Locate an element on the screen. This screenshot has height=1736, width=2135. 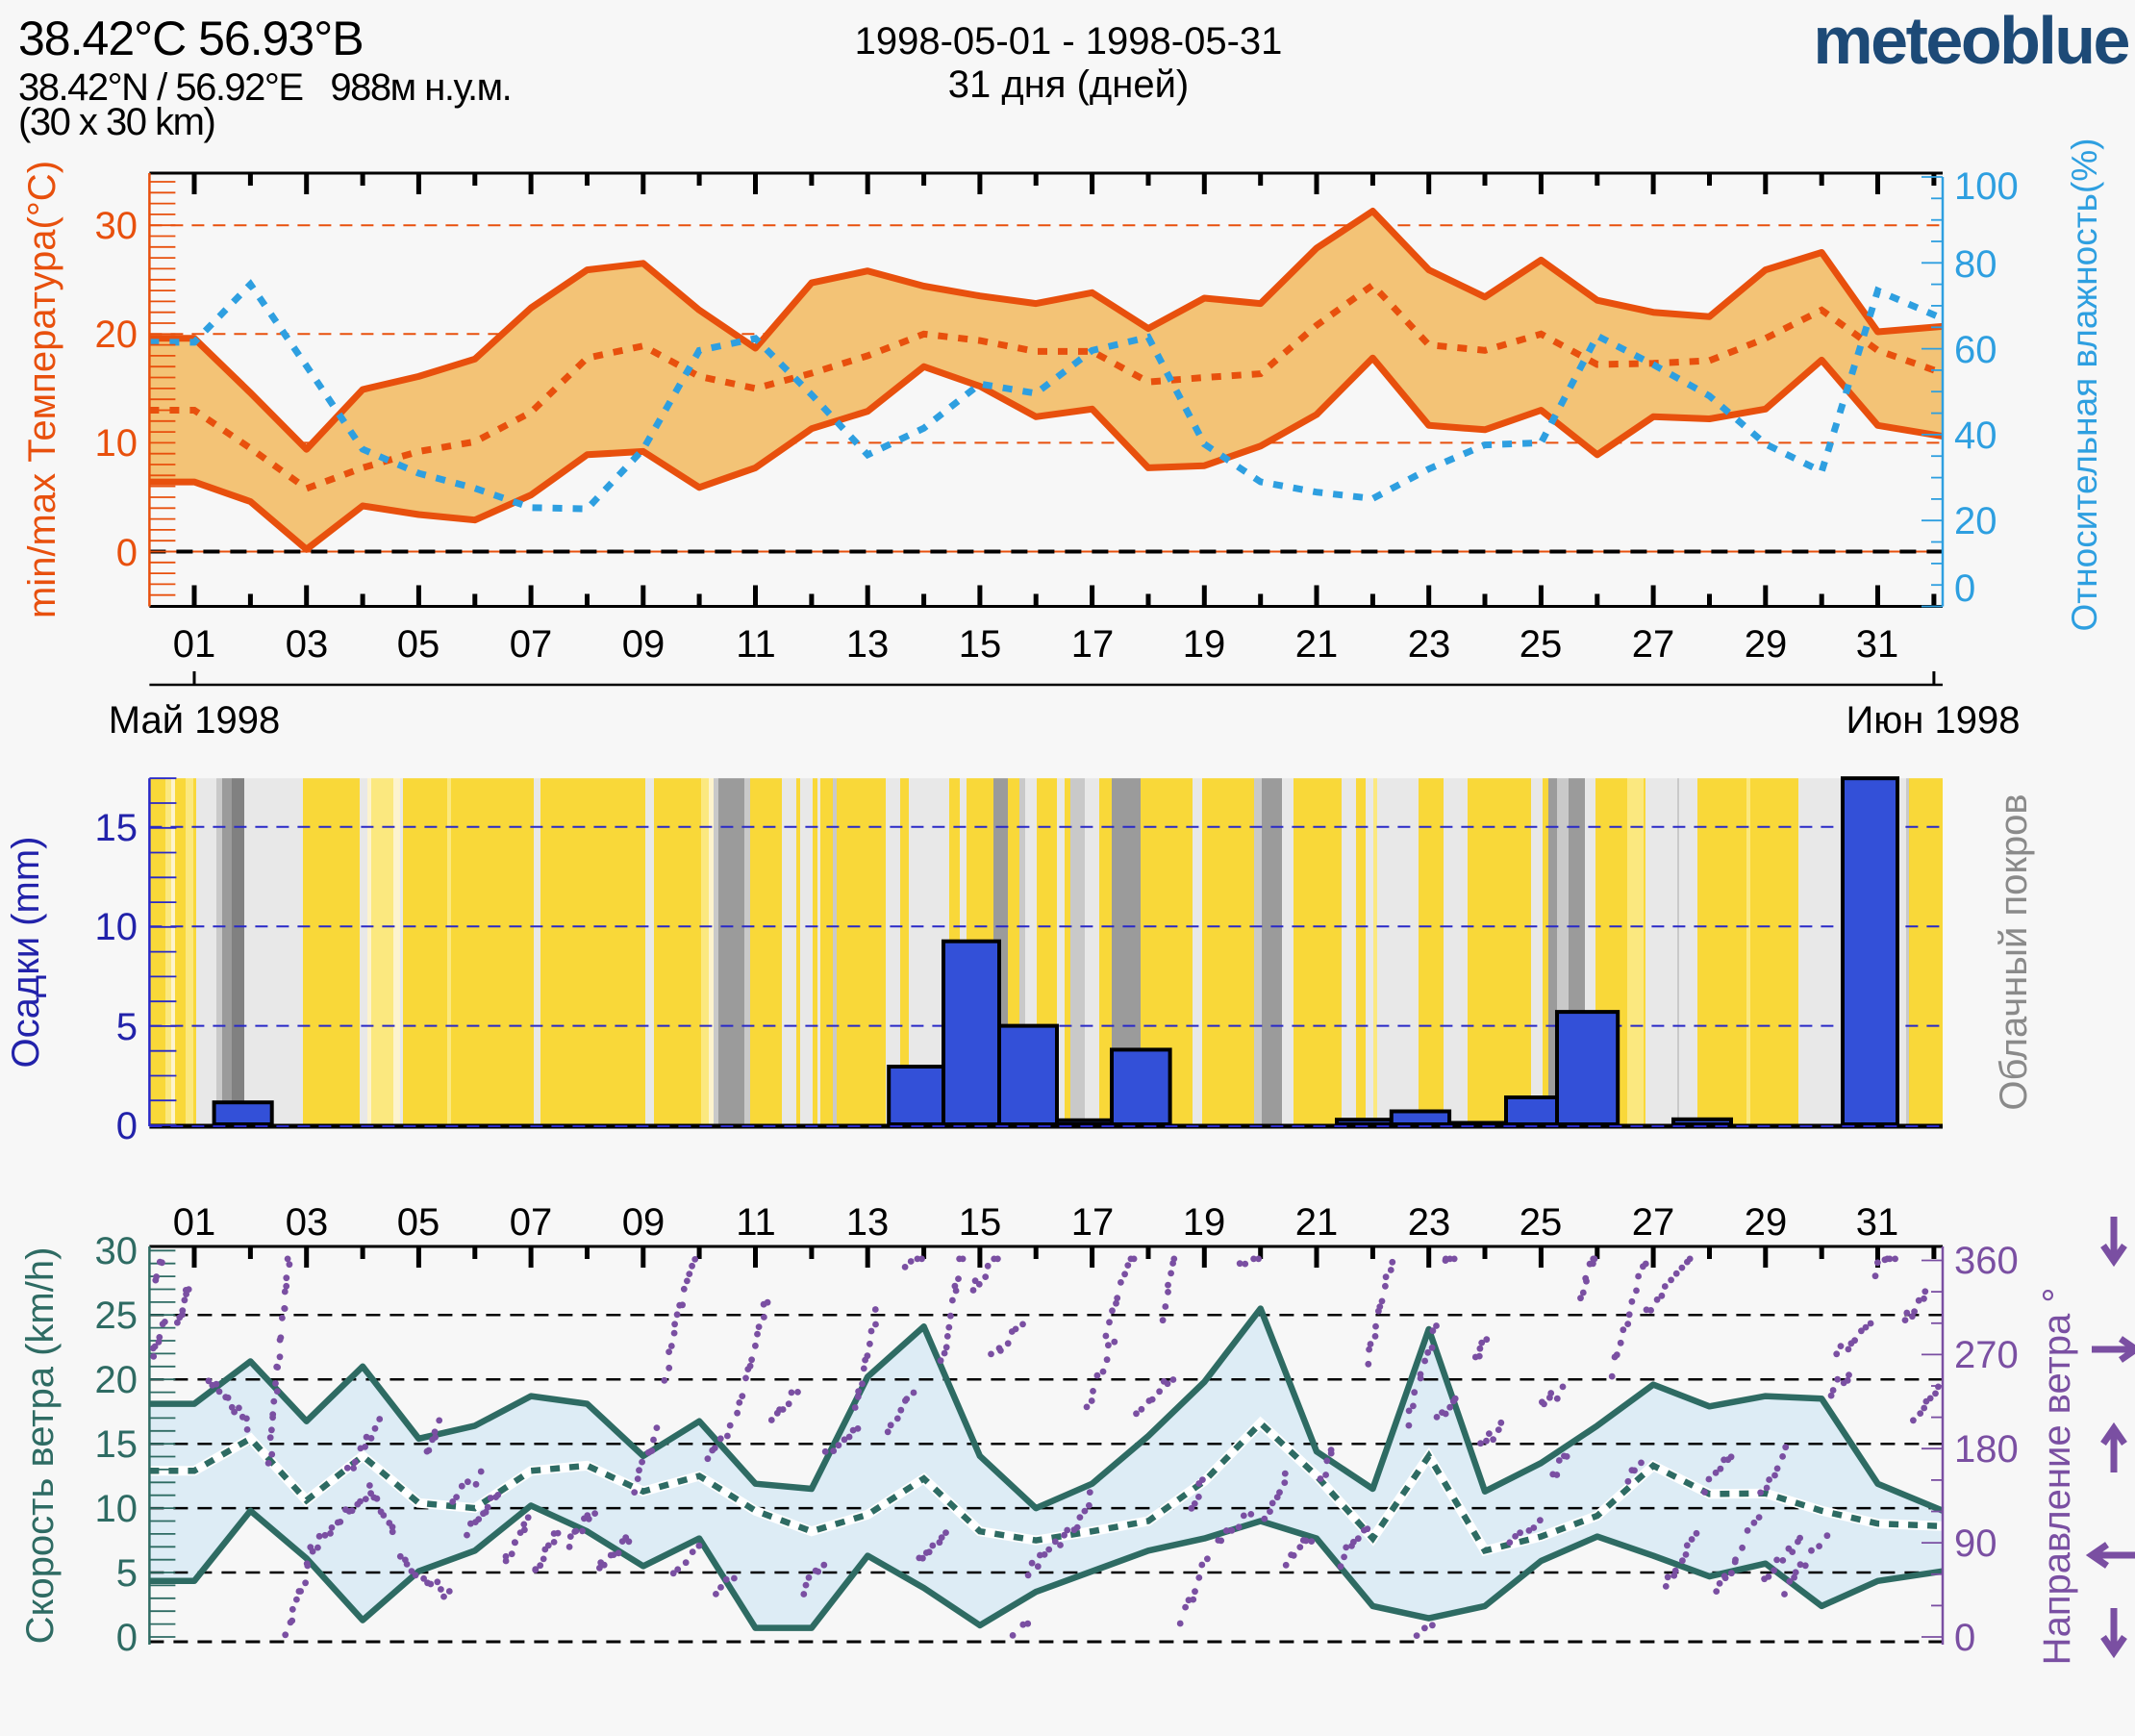
svg-text:38.42°N / 56.92°E 988м н.у.м: 38.42°N / 56.92°E 988м н.у.м. is located at coordinates (264, 87).